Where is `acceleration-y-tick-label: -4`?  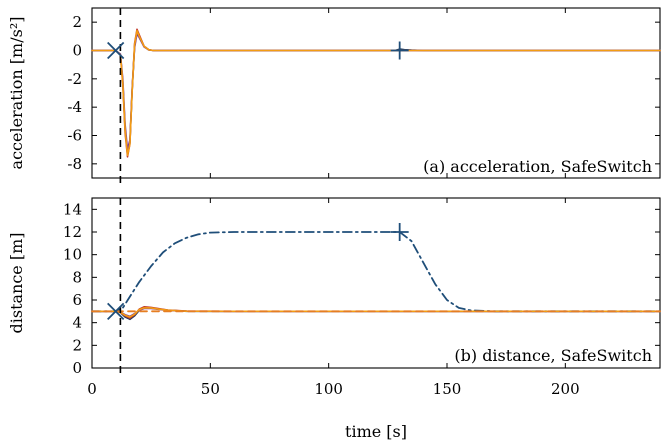
acceleration-y-tick-label: -4 is located at coordinates (74, 107).